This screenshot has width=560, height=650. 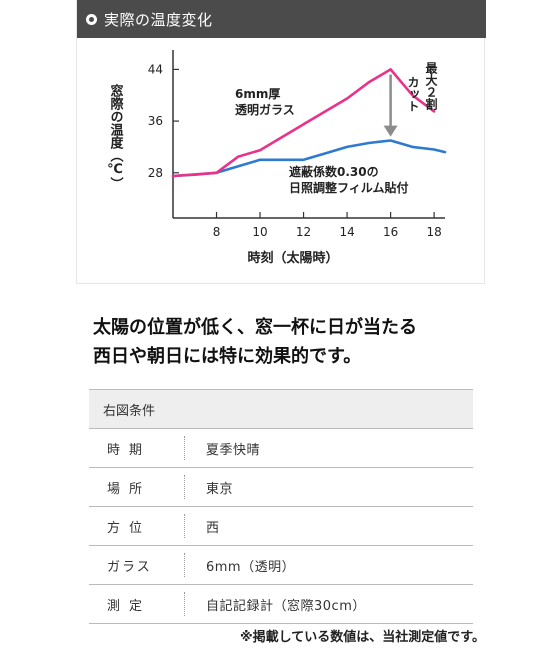 I want to click on table-row: 時期 夏季快晴, so click(x=281, y=448).